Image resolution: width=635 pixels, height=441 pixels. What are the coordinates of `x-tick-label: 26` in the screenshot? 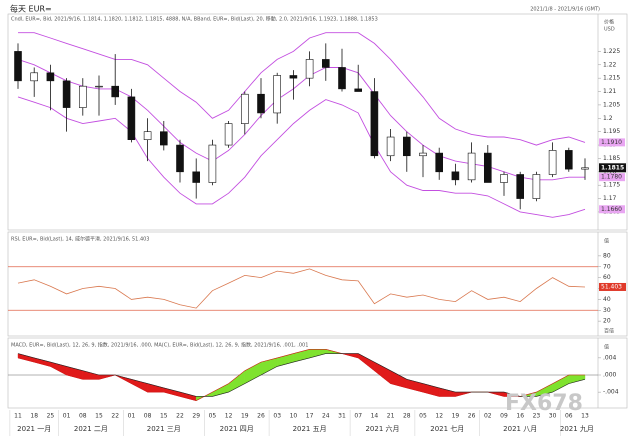 It's located at (261, 416).